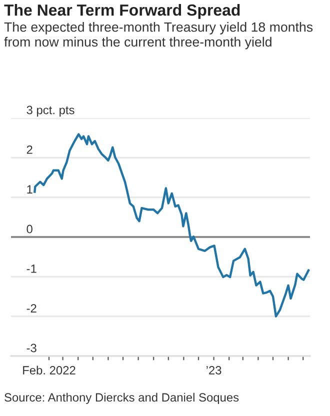 The width and height of the screenshot is (330, 416). I want to click on y-tick-label: 3 pct. pts, so click(50, 111).